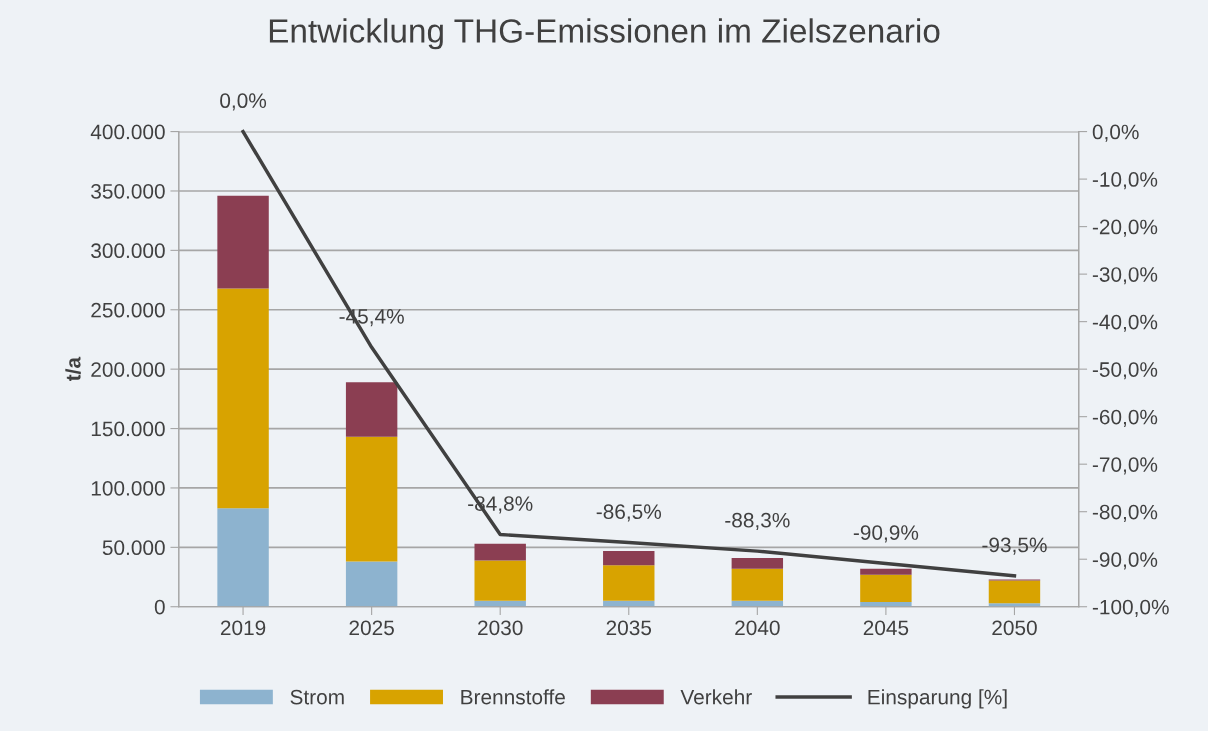 The height and width of the screenshot is (731, 1208). I want to click on y-tick-label: 200.000, so click(128, 369).